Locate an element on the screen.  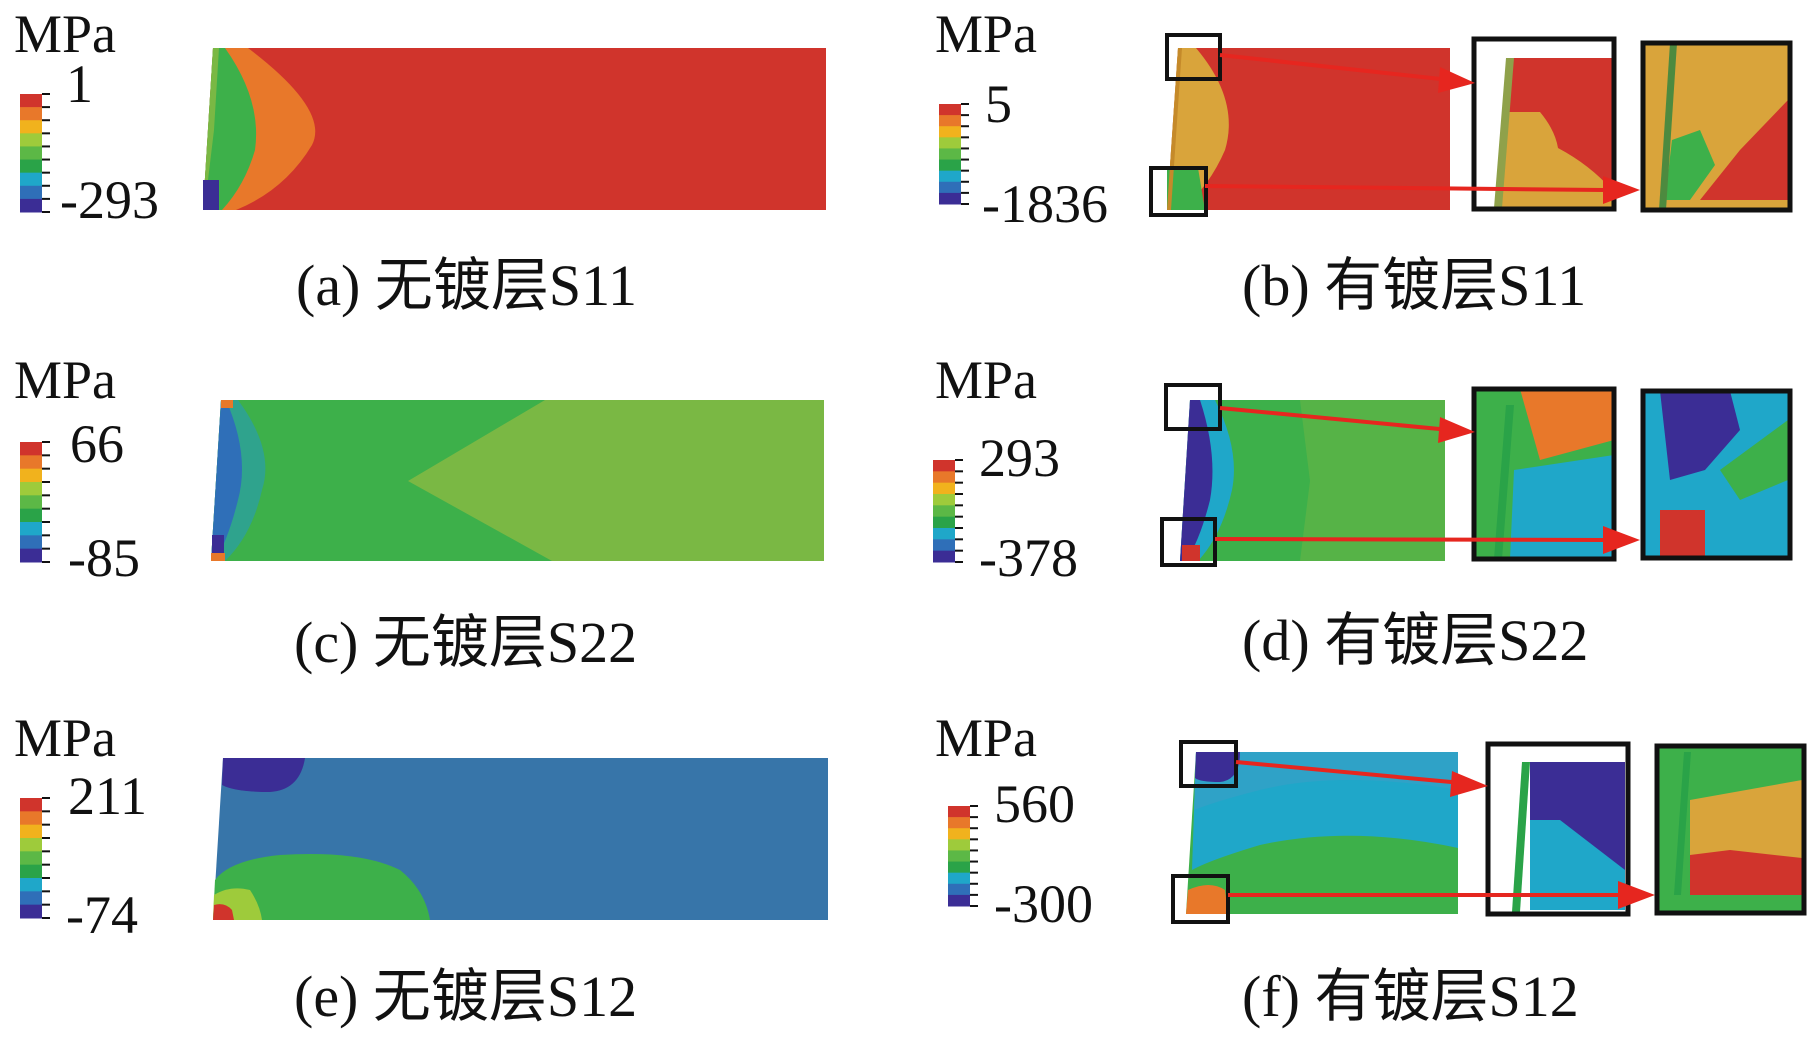
contour-zone-c5 is located at coordinates (218, 557).